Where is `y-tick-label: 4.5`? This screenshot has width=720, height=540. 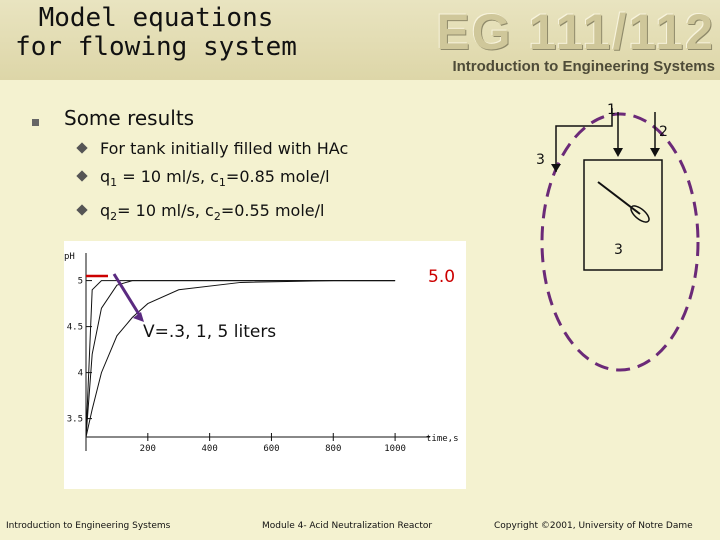 y-tick-label: 4.5 is located at coordinates (75, 328).